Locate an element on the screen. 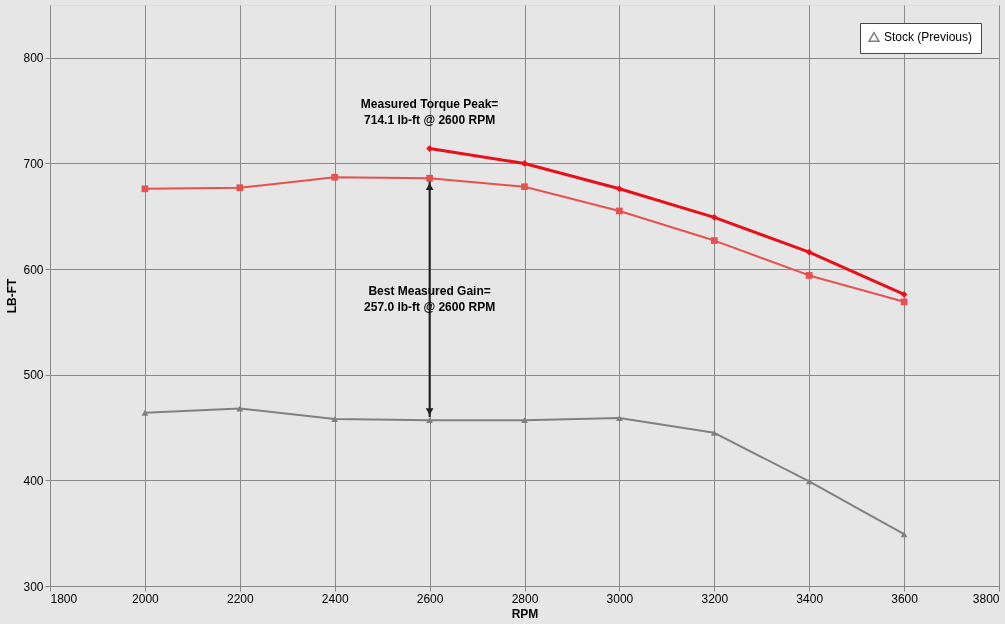 The height and width of the screenshot is (624, 1005). x-axis-title: RPM is located at coordinates (525, 613).